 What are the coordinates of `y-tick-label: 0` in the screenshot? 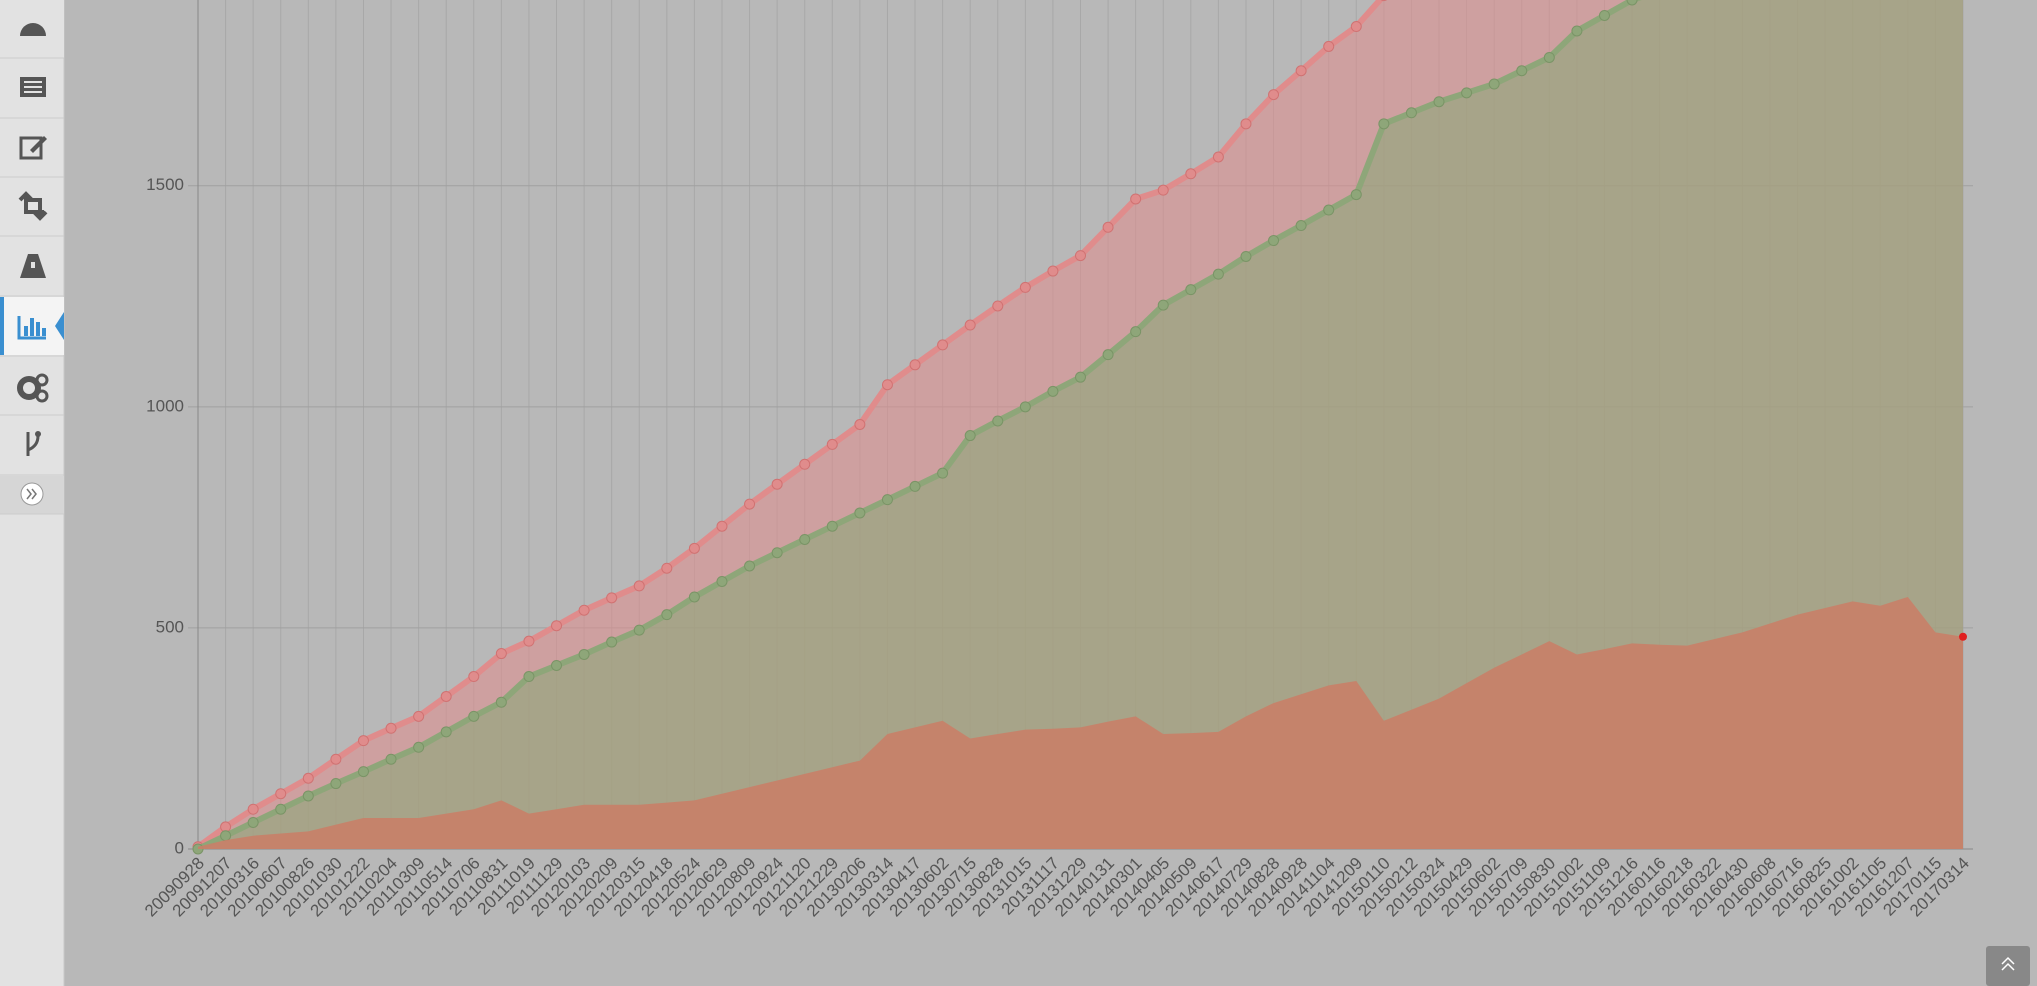 It's located at (179, 847).